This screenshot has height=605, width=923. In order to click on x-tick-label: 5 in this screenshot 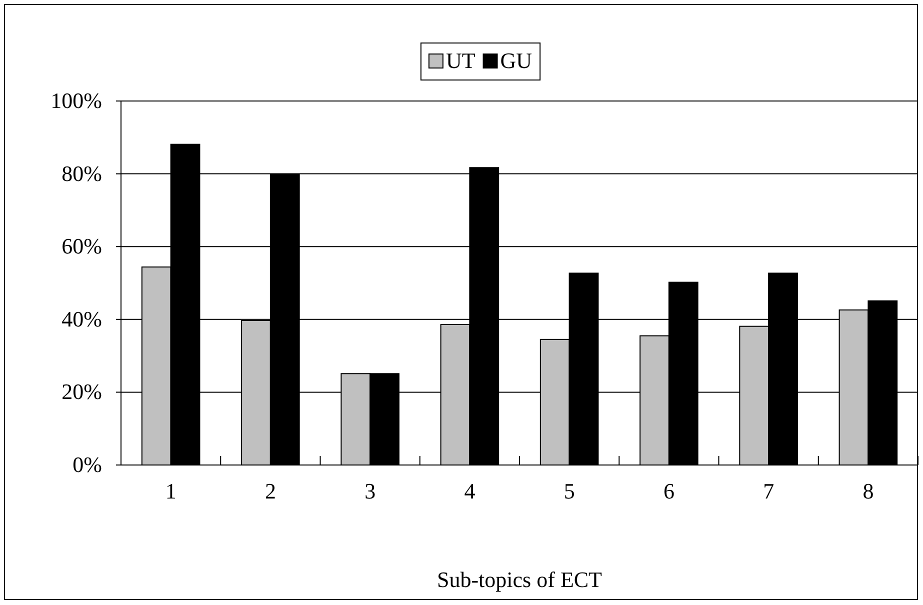, I will do `click(569, 491)`.